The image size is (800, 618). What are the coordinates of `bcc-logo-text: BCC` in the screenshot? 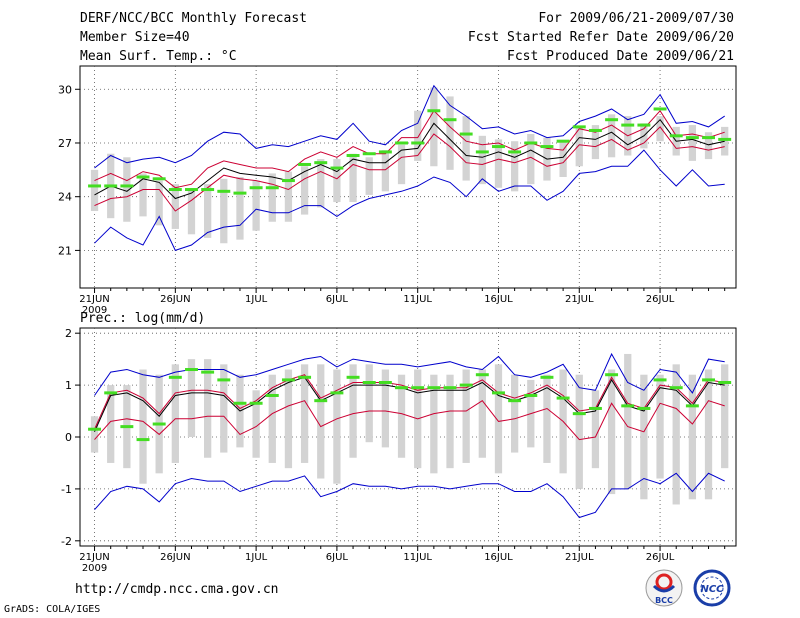 It's located at (664, 600).